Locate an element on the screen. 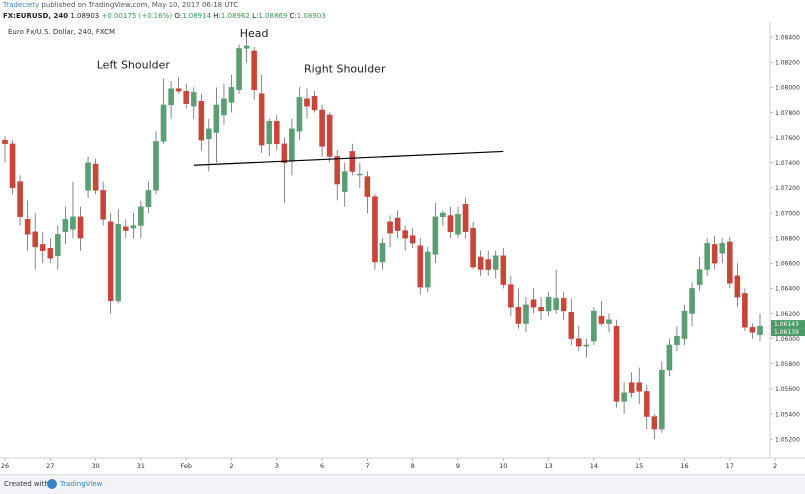 This screenshot has height=494, width=805. price-tick-label: 1.08000 is located at coordinates (787, 88).